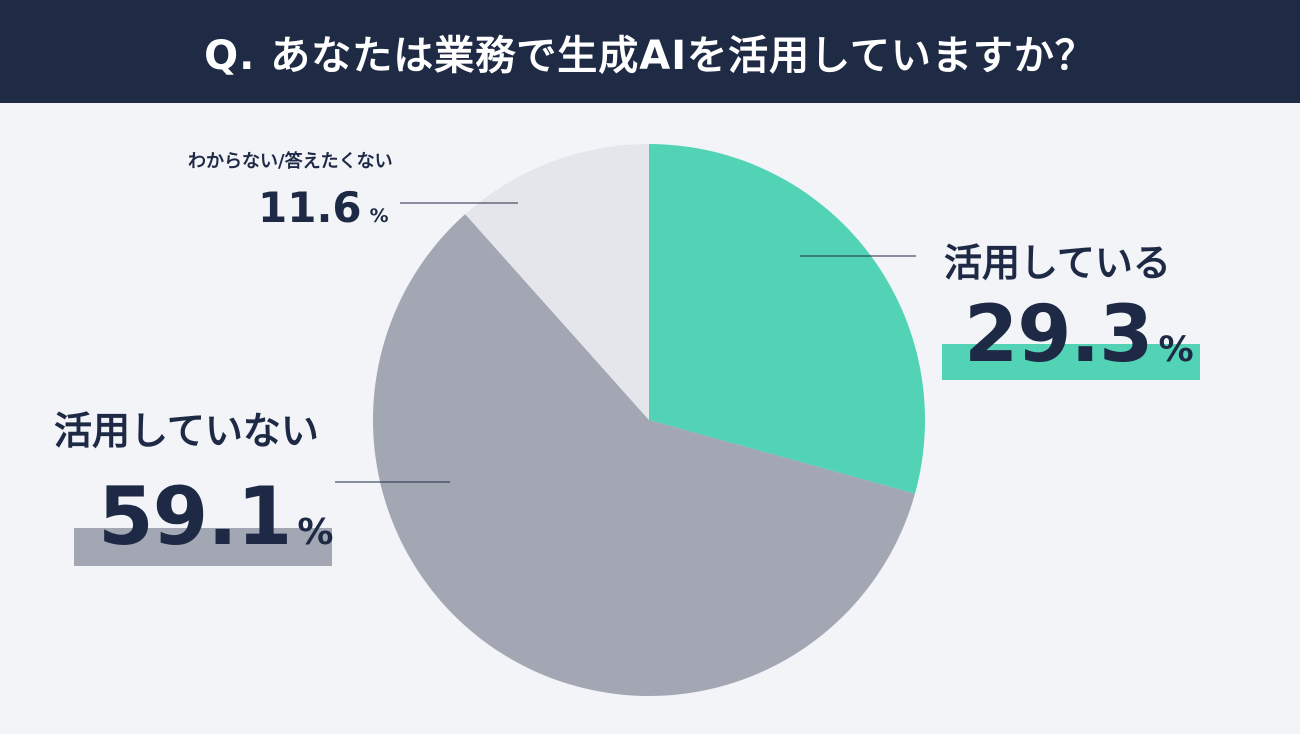 The height and width of the screenshot is (734, 1300). What do you see at coordinates (1058, 335) in the screenshot?
I see `value-using: 29.3` at bounding box center [1058, 335].